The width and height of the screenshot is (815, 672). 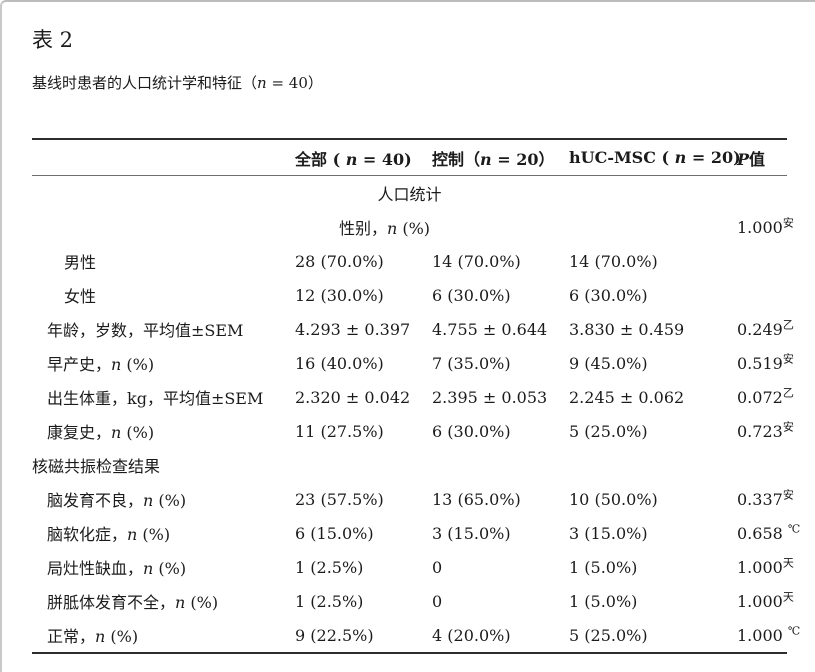 I want to click on row-label: 胼胝体发育不全，n (%), so click(x=133, y=602).